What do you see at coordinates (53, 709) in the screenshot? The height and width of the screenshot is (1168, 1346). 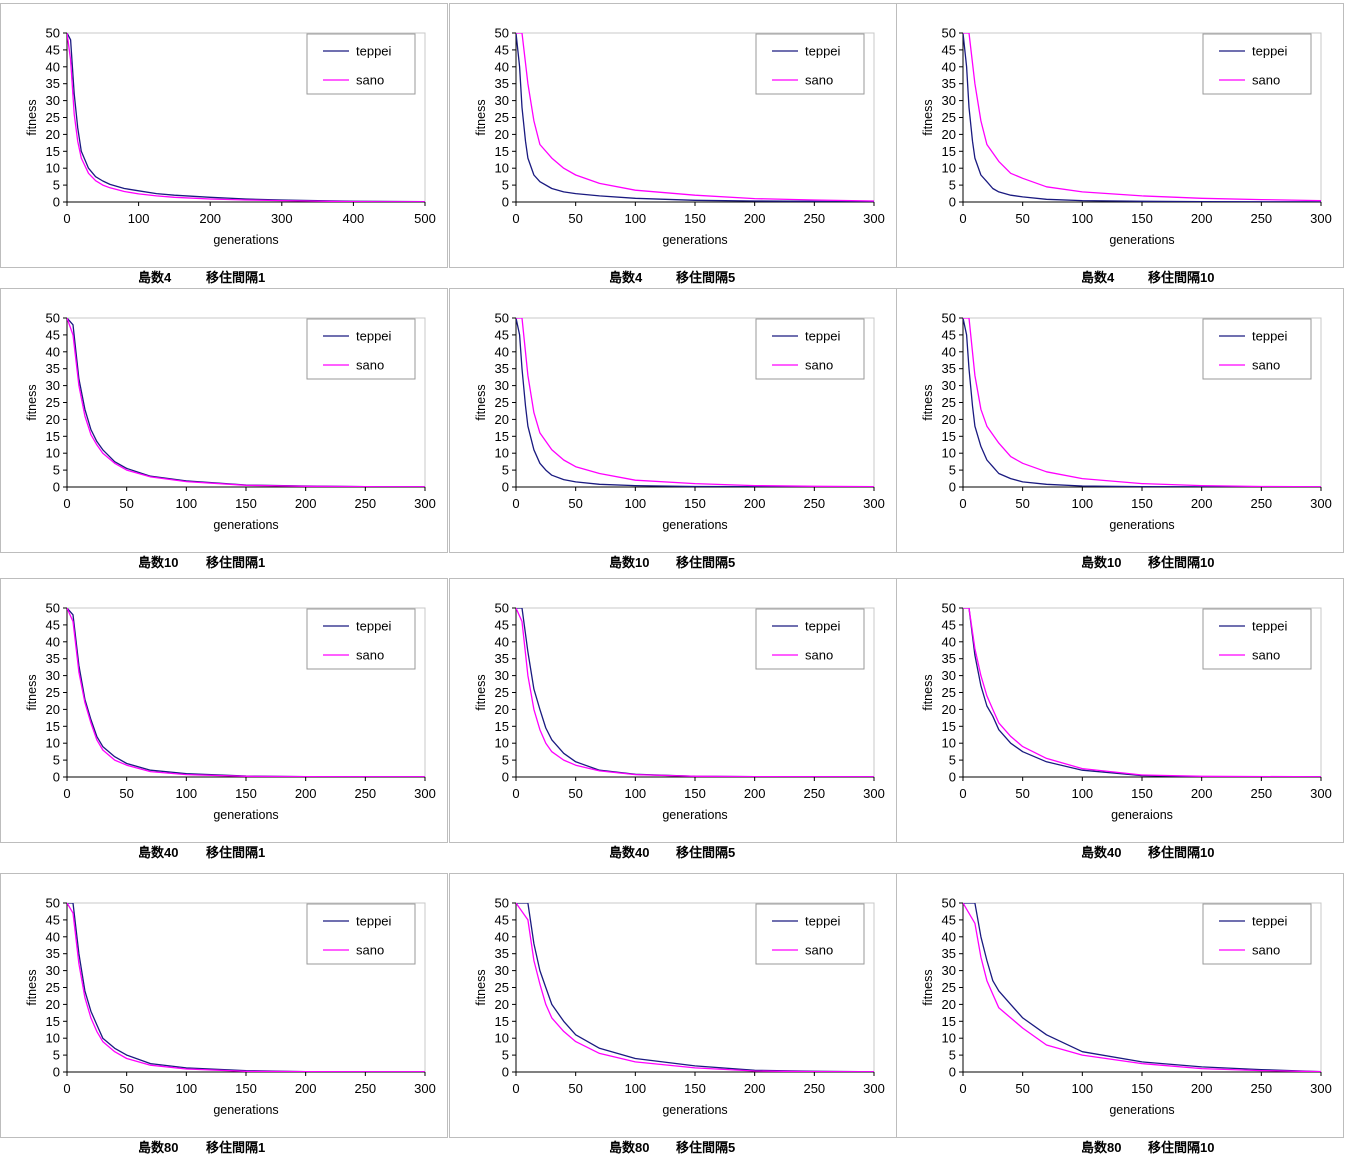 I see `y-tick-label: 20` at bounding box center [53, 709].